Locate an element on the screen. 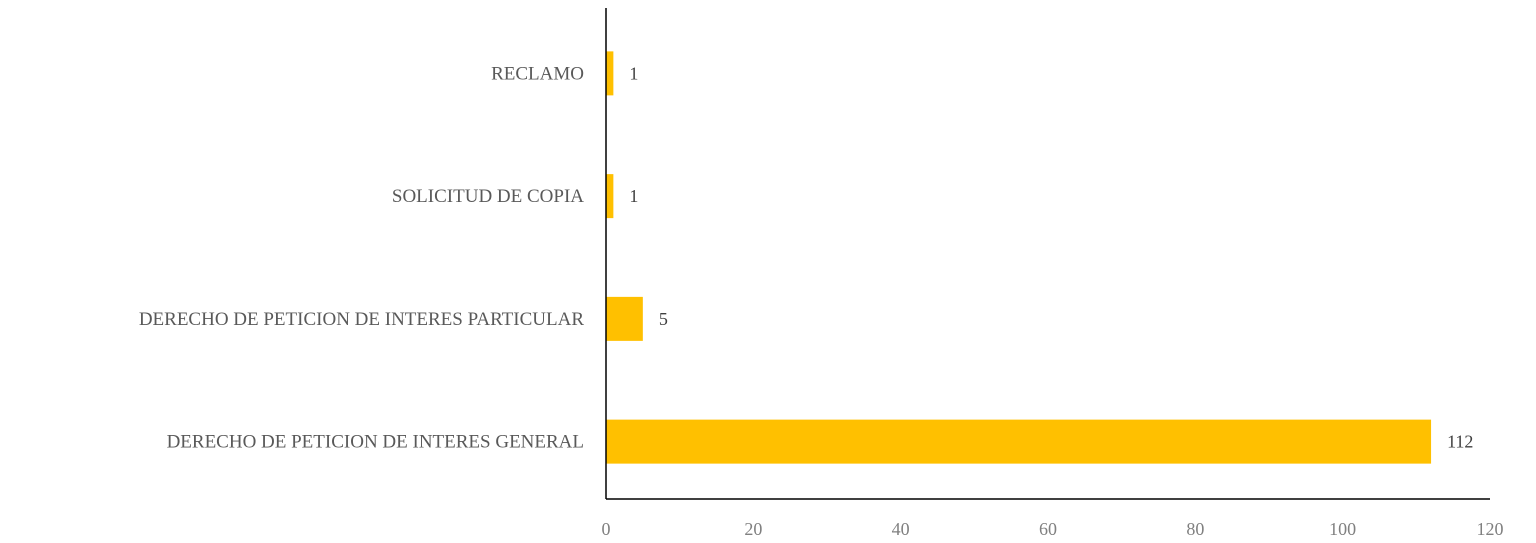  x-tick-label: 0 is located at coordinates (606, 529).